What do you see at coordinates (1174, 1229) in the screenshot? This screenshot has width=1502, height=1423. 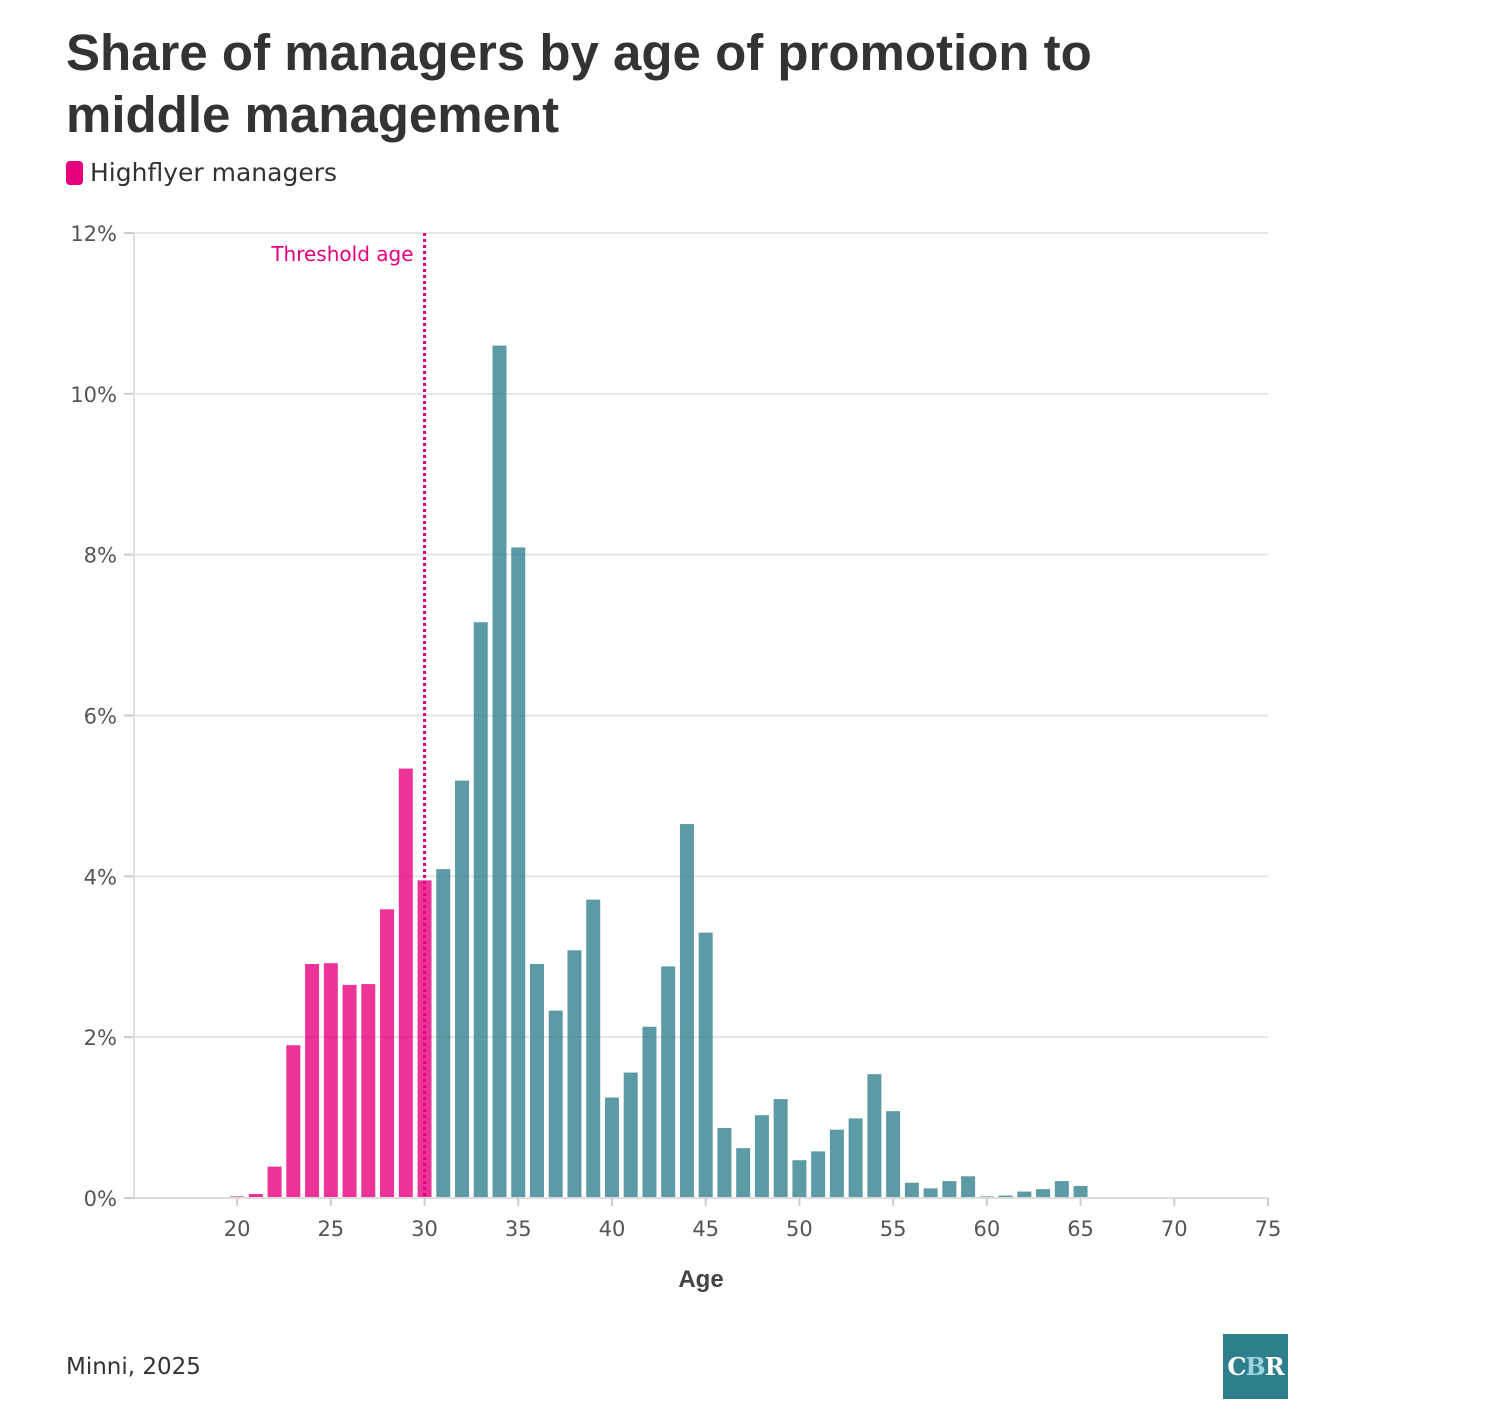 I see `x-tick-label-70: 70` at bounding box center [1174, 1229].